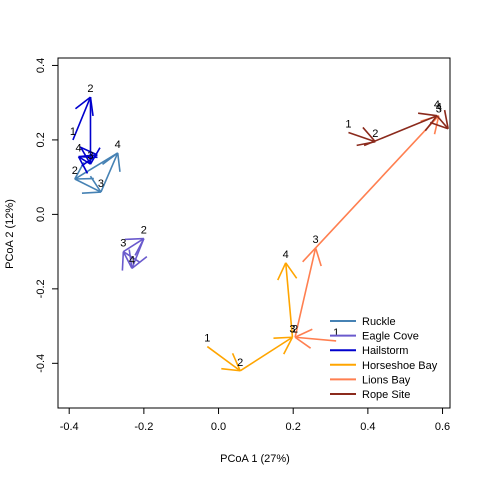 Image resolution: width=480 pixels, height=480 pixels. Describe the element at coordinates (41, 363) in the screenshot. I see `y-tick-label: -0.4` at that location.